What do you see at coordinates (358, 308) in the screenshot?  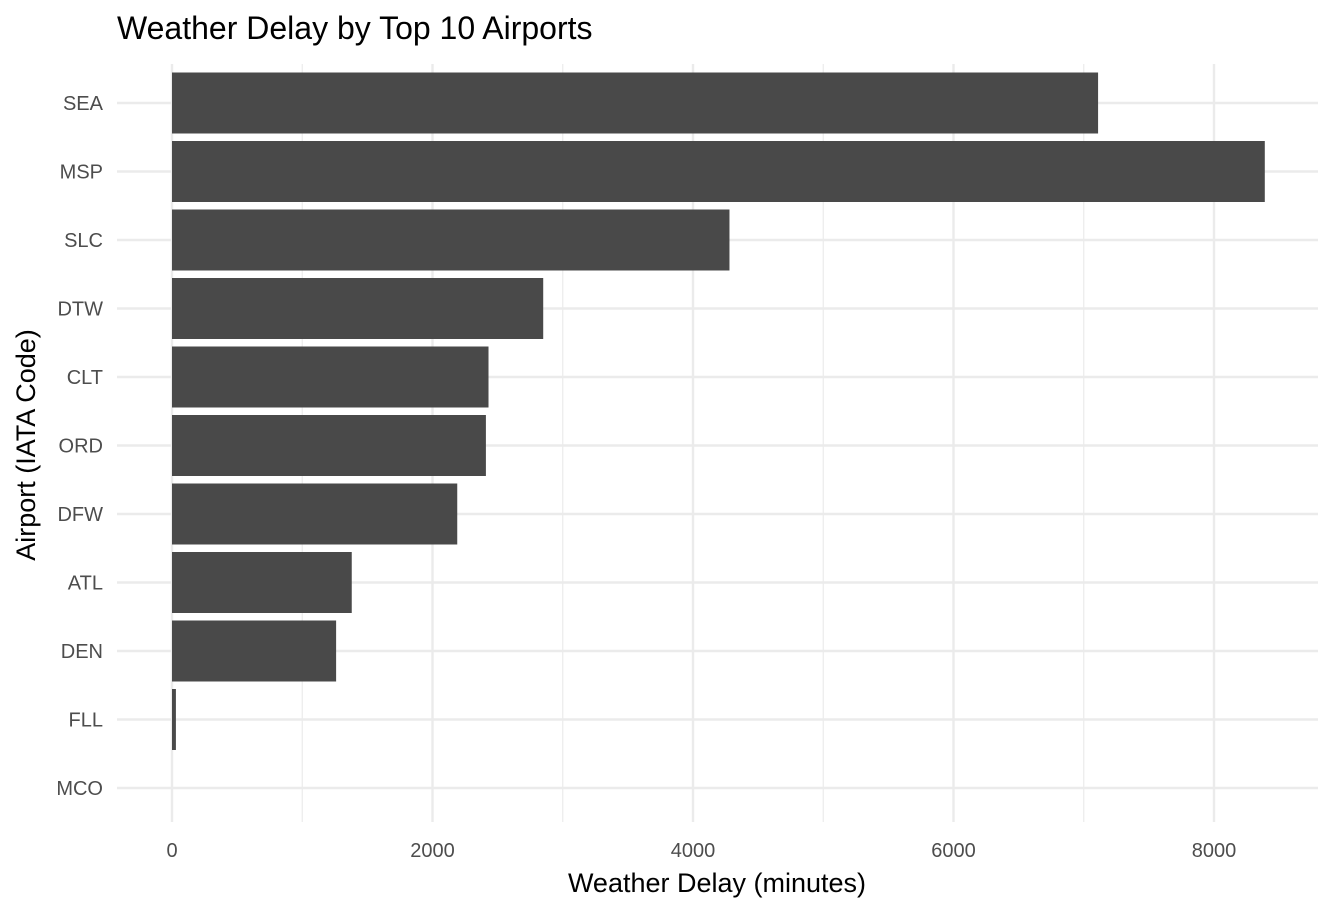 I see `bar-dtw` at bounding box center [358, 308].